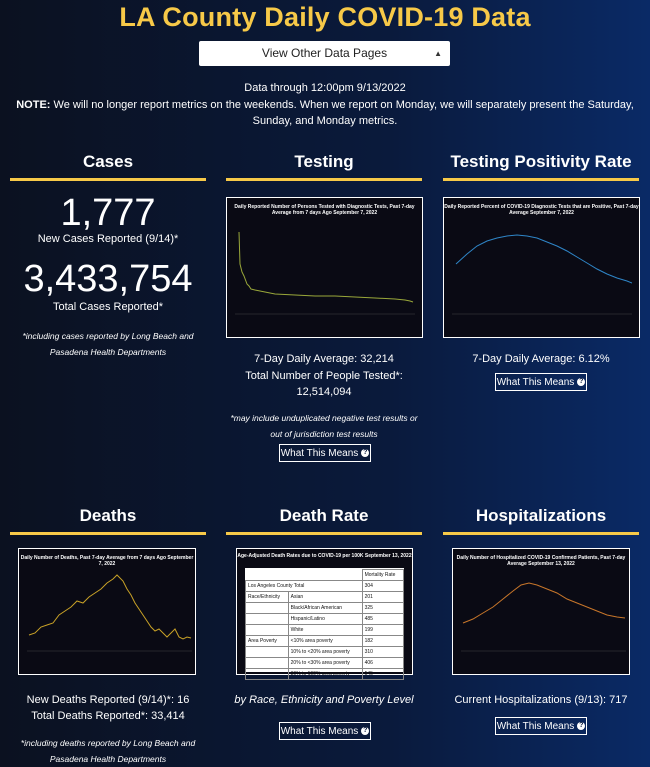 The width and height of the screenshot is (650, 767). Describe the element at coordinates (541, 179) in the screenshot. I see `positivity-rule` at that location.